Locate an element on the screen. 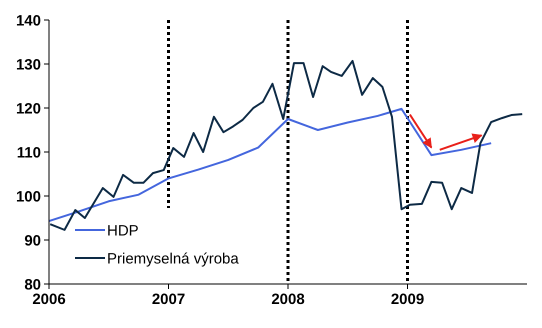 The image size is (542, 328). y-tick-label: 120 is located at coordinates (28, 109).